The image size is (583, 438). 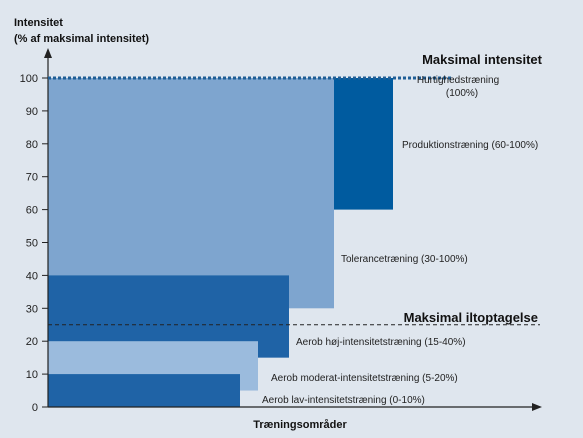 I want to click on hurtighed-label-line2: (100%), so click(x=462, y=93).